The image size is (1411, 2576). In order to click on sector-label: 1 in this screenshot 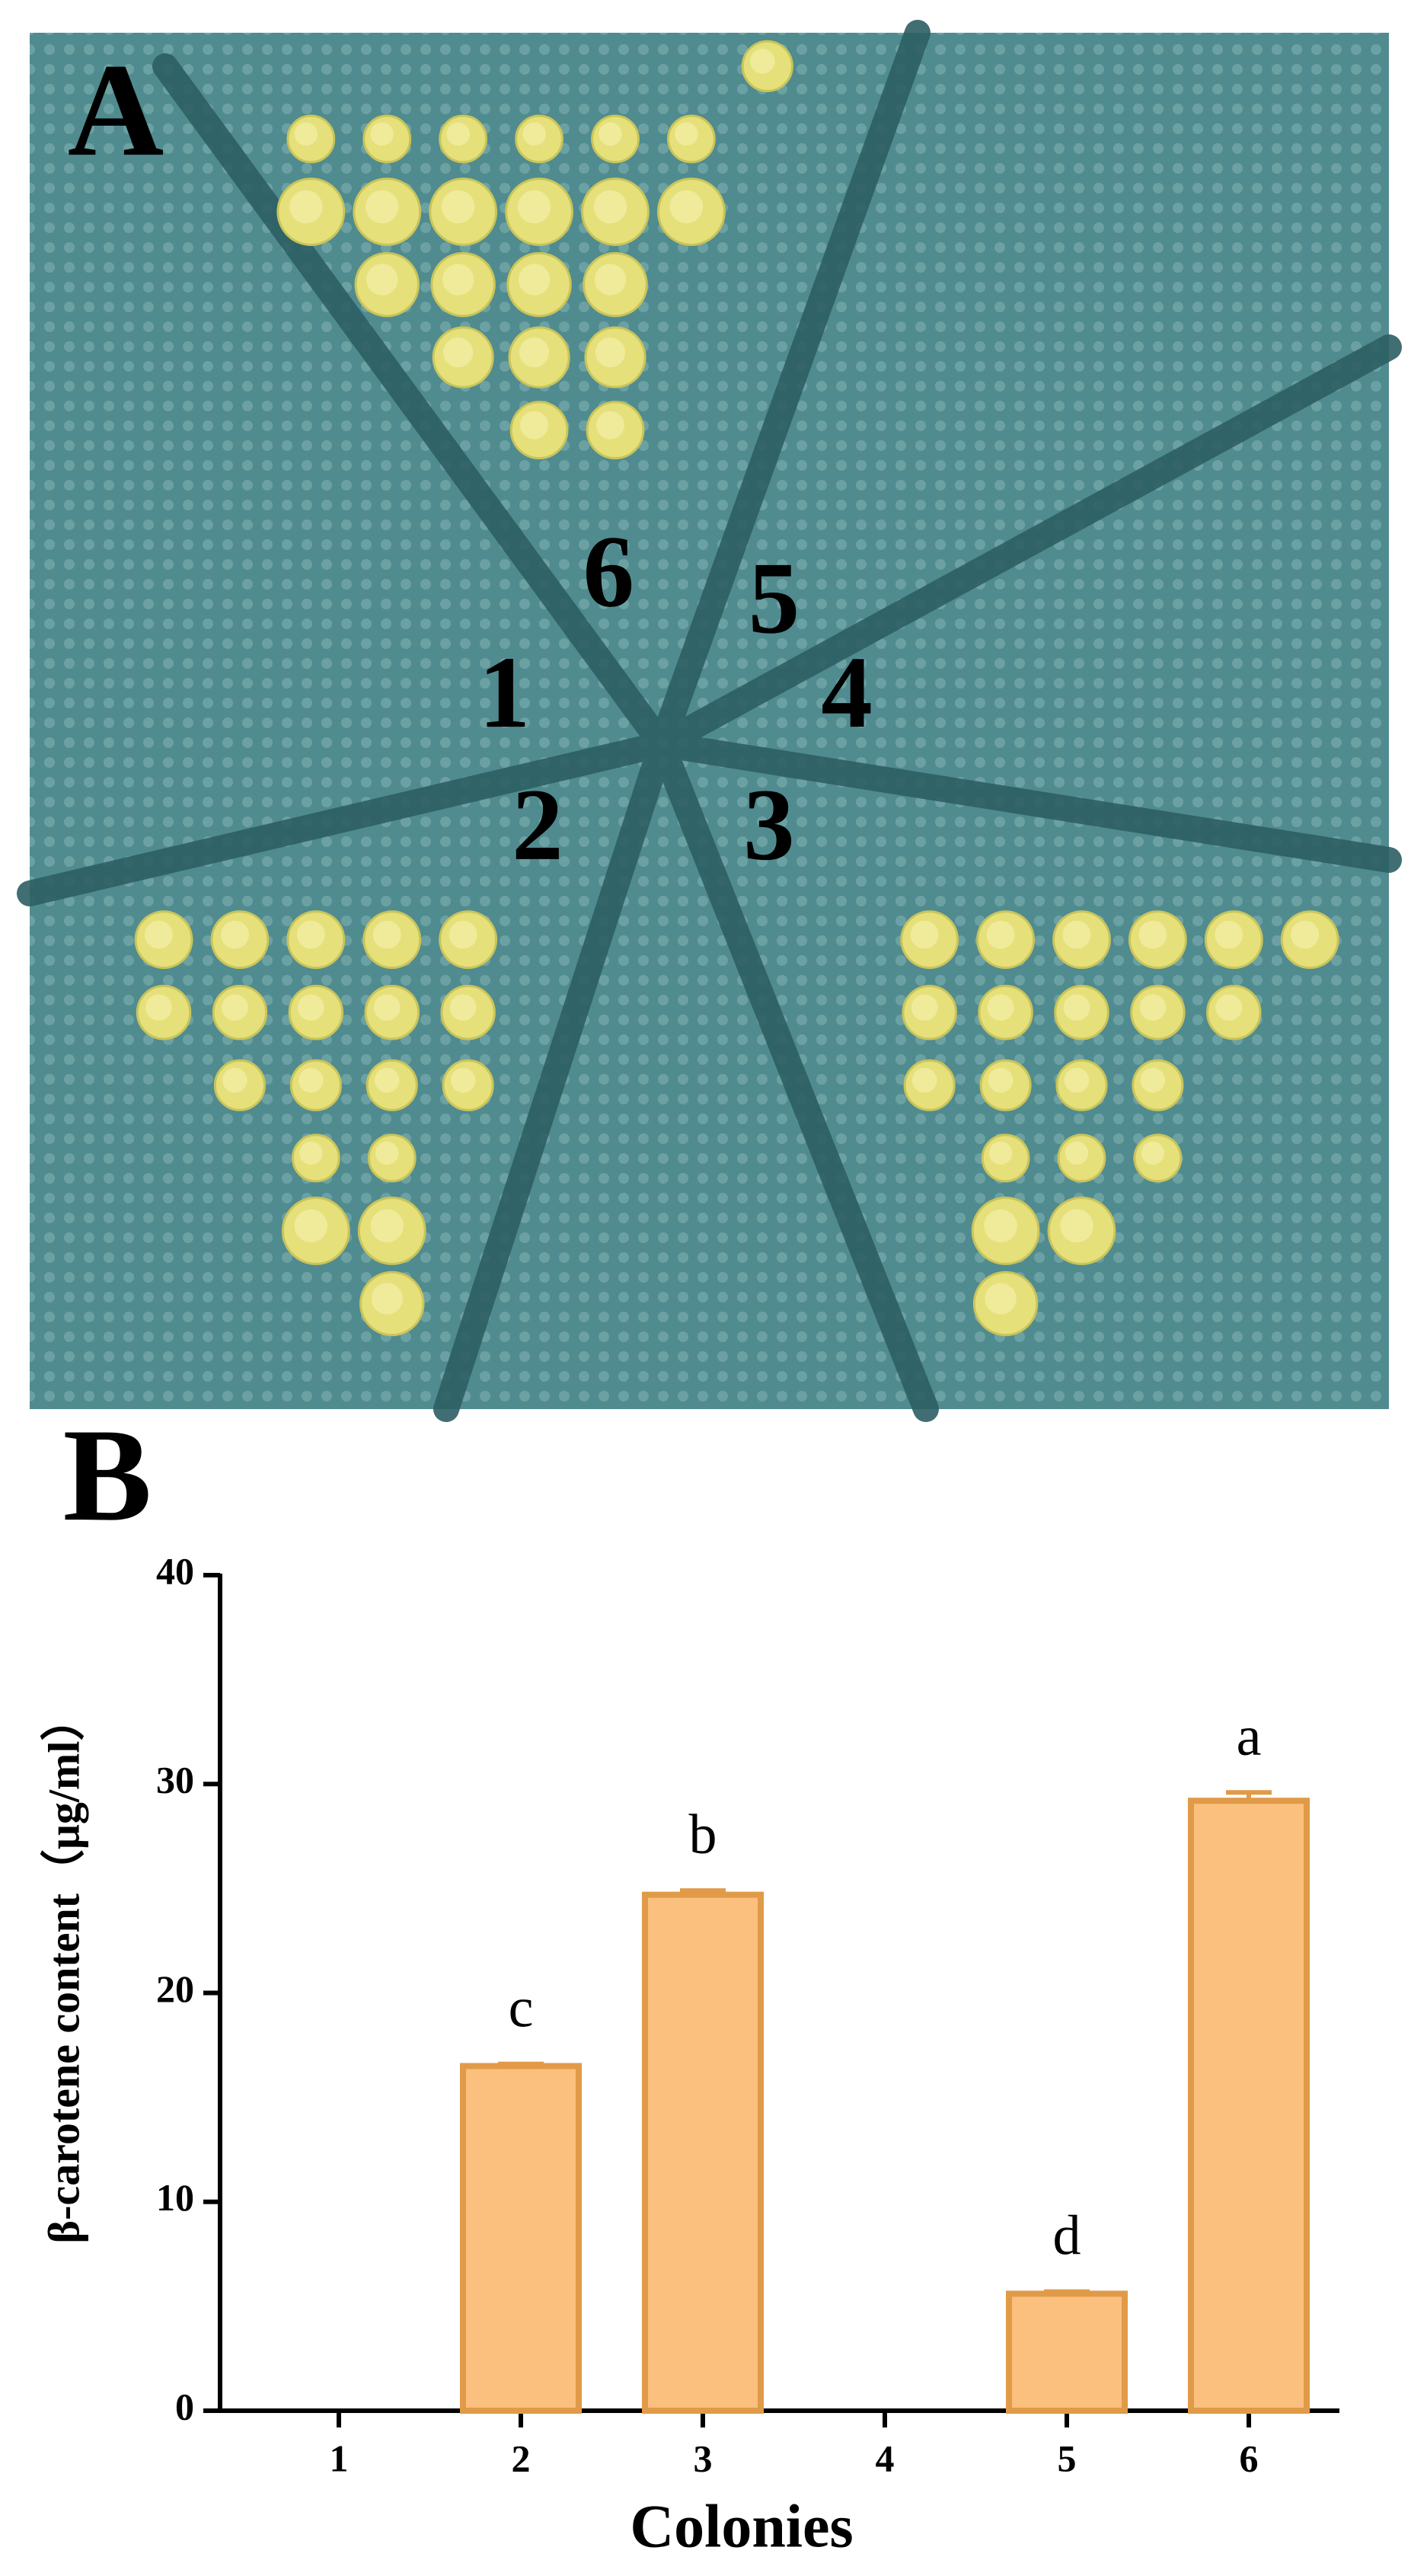, I will do `click(505, 693)`.